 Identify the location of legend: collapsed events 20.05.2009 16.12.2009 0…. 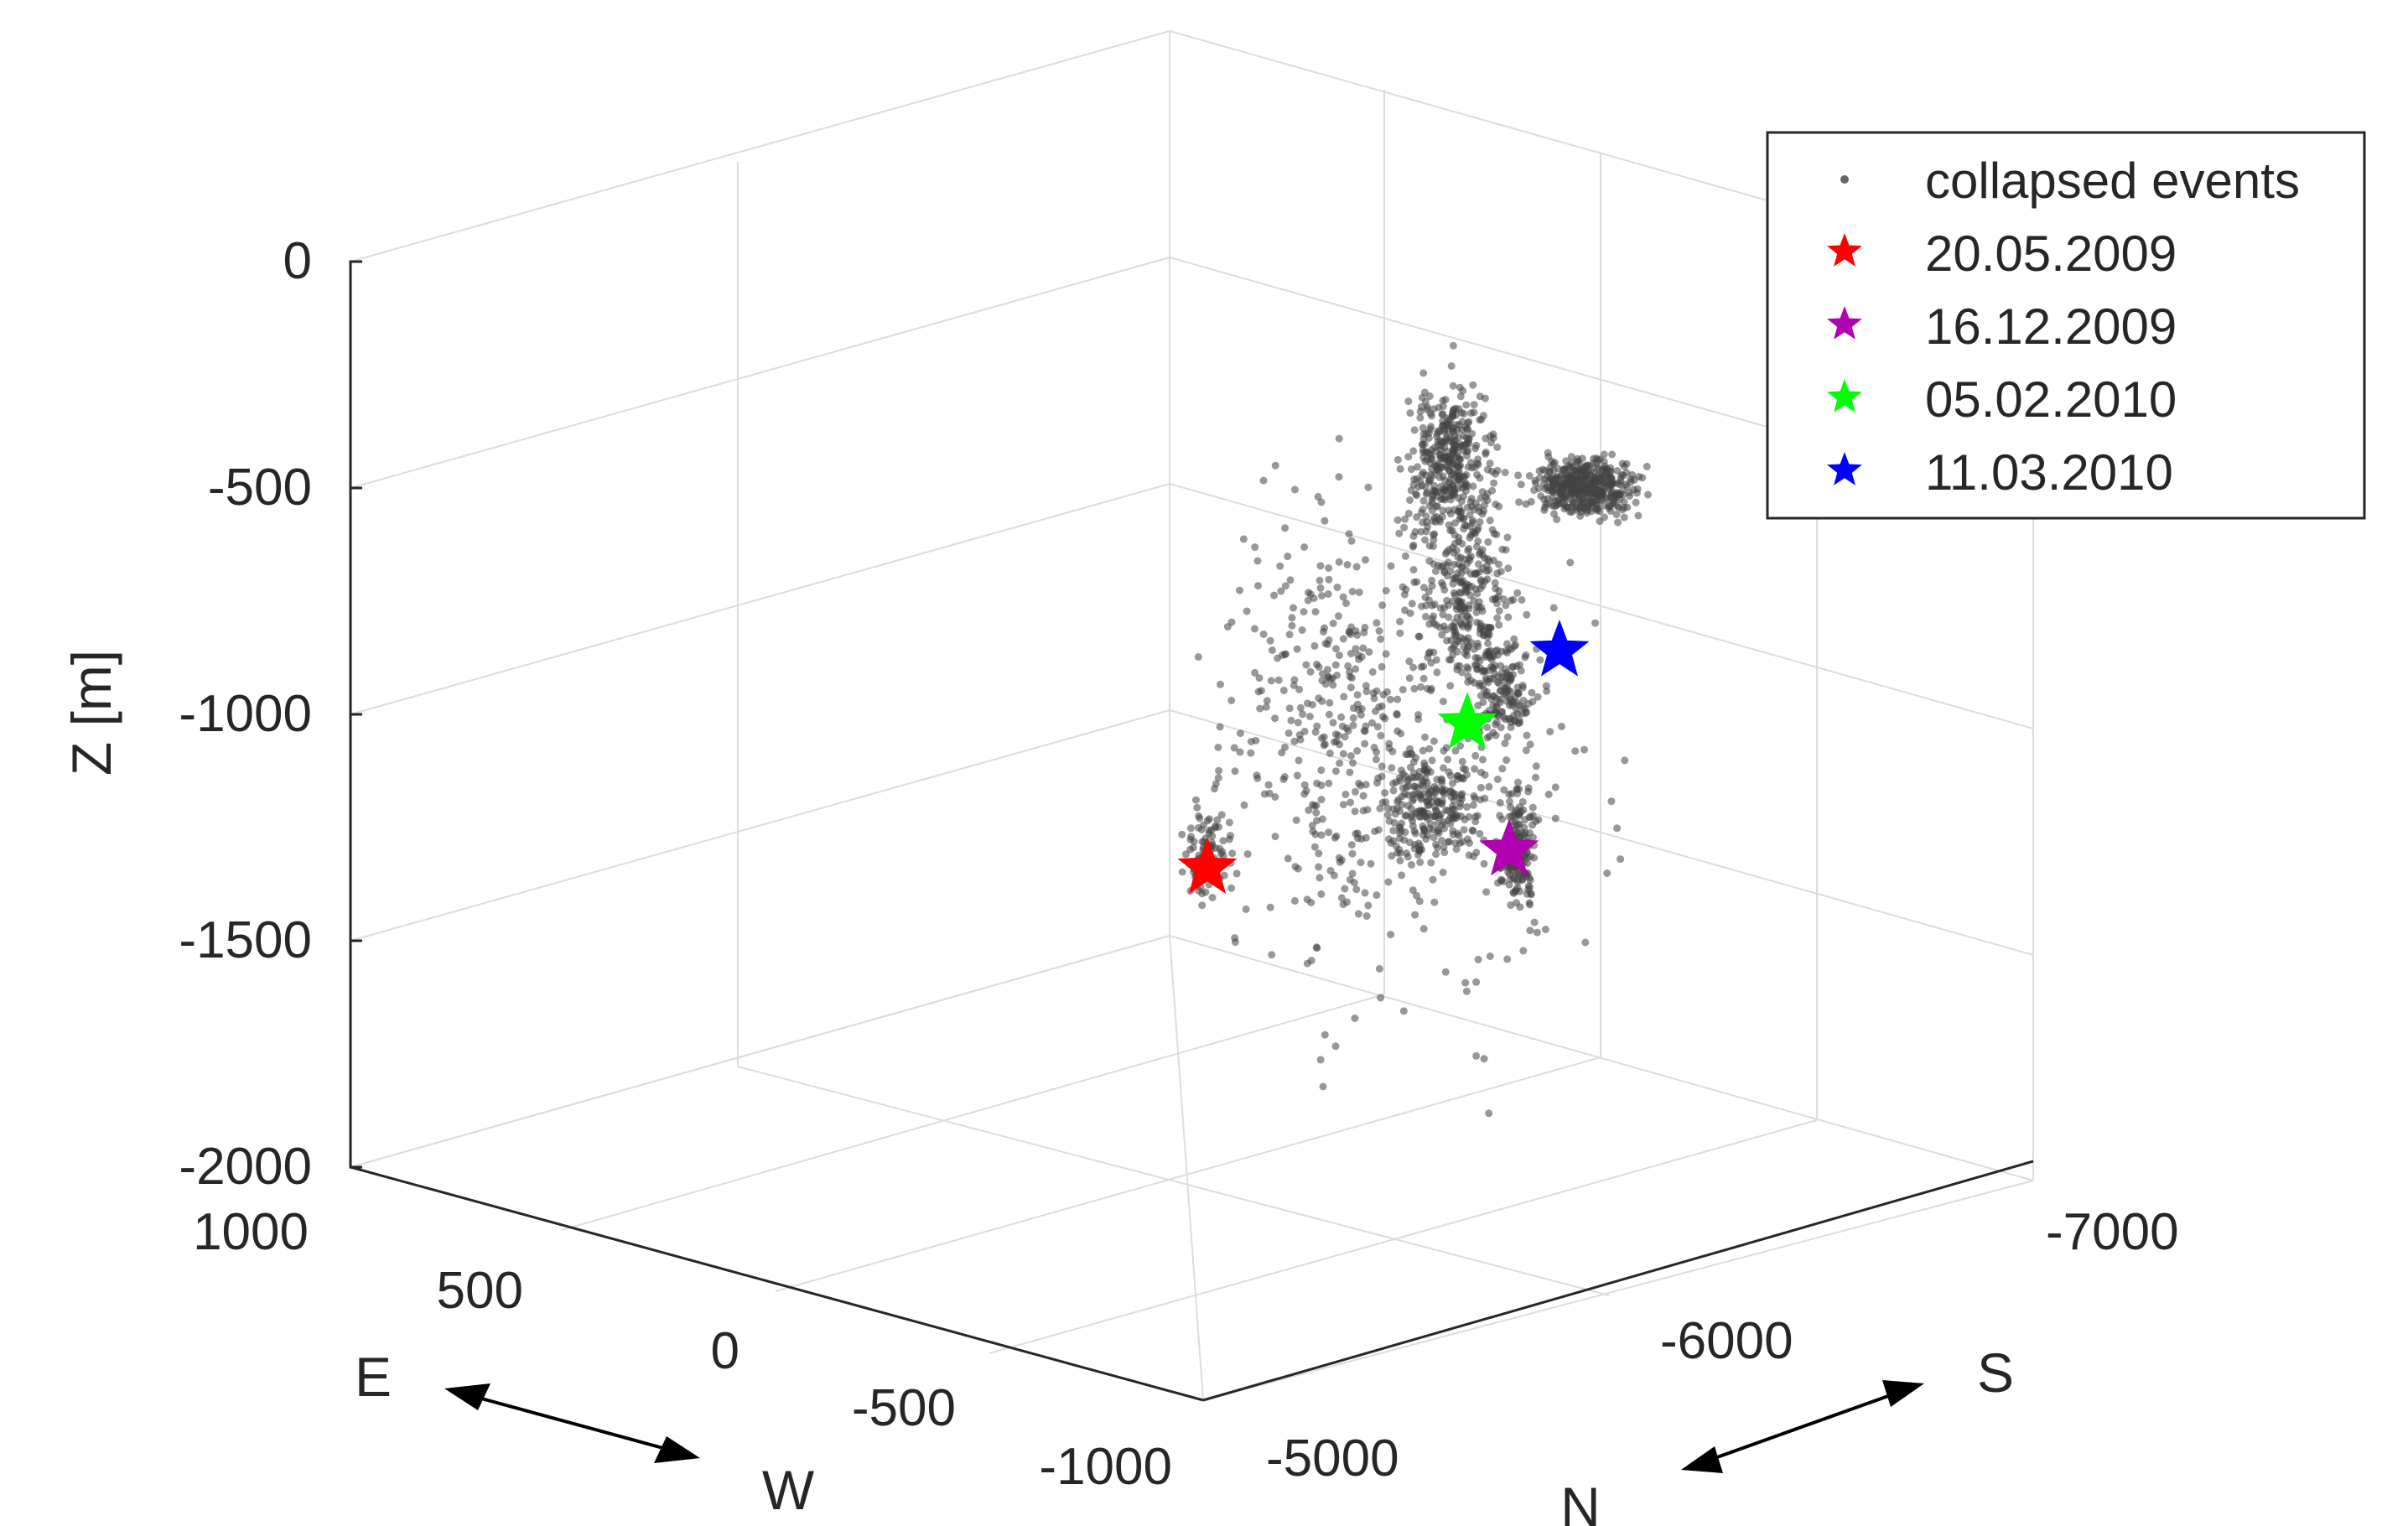
(2066, 325).